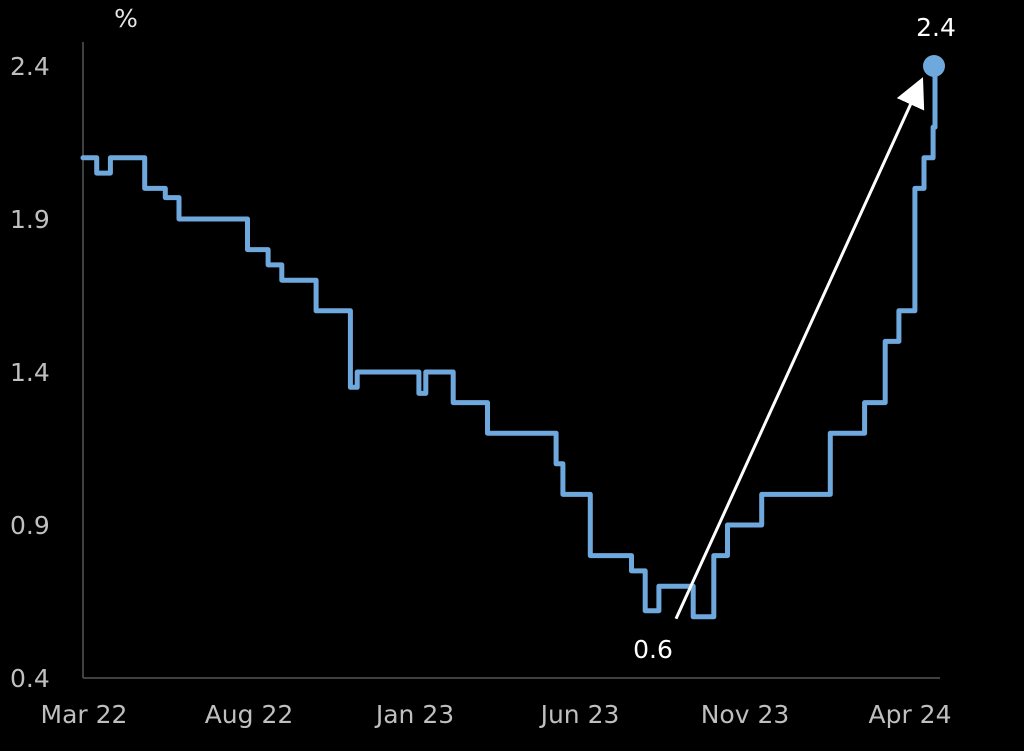 This screenshot has width=1024, height=751. I want to click on y-tick-label: 0.4, so click(30, 678).